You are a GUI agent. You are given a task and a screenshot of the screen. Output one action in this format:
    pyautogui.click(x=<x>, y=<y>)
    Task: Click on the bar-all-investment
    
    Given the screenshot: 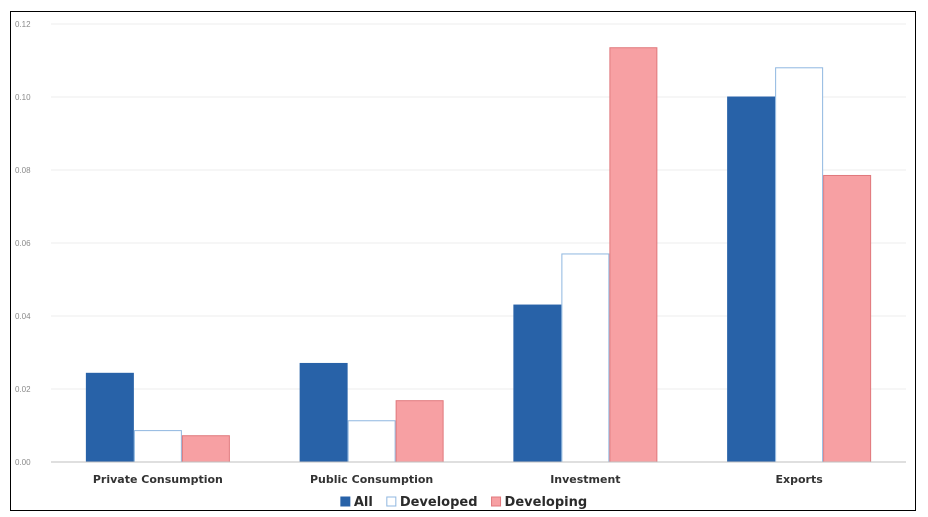 What is the action you would take?
    pyautogui.click(x=537, y=383)
    